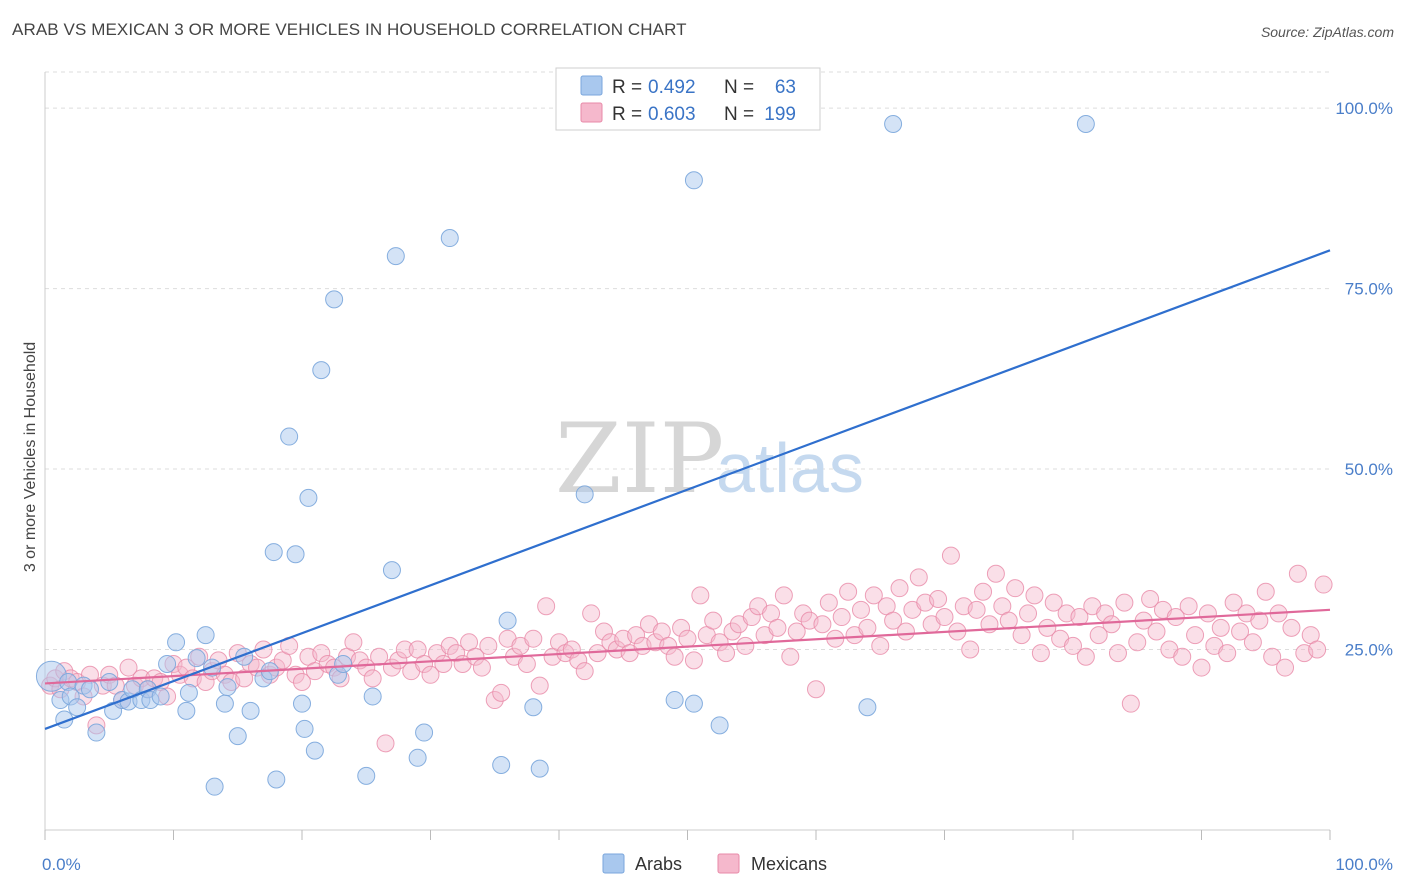  What do you see at coordinates (672, 87) in the screenshot?
I see `arabs-r-value: 0.492` at bounding box center [672, 87].